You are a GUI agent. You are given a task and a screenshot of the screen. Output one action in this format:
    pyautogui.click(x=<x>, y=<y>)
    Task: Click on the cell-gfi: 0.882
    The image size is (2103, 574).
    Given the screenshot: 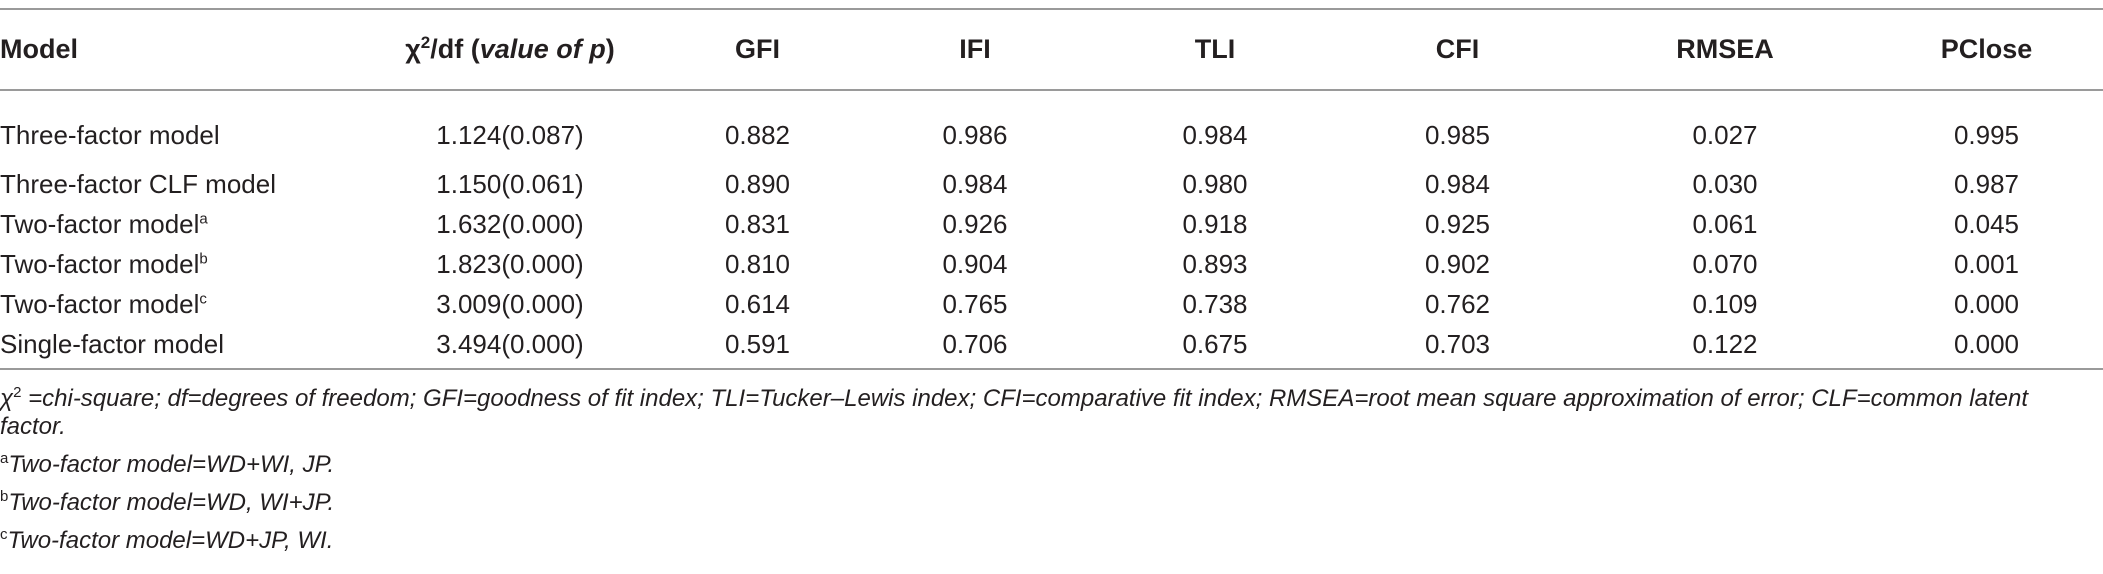 What is the action you would take?
    pyautogui.click(x=757, y=135)
    